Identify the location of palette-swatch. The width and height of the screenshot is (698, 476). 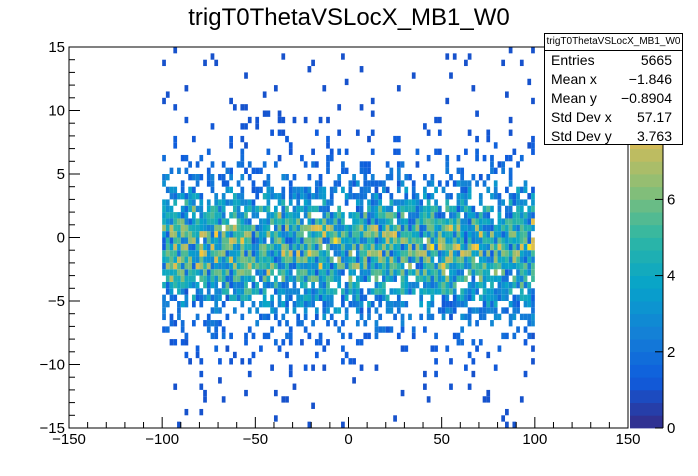
(646, 231).